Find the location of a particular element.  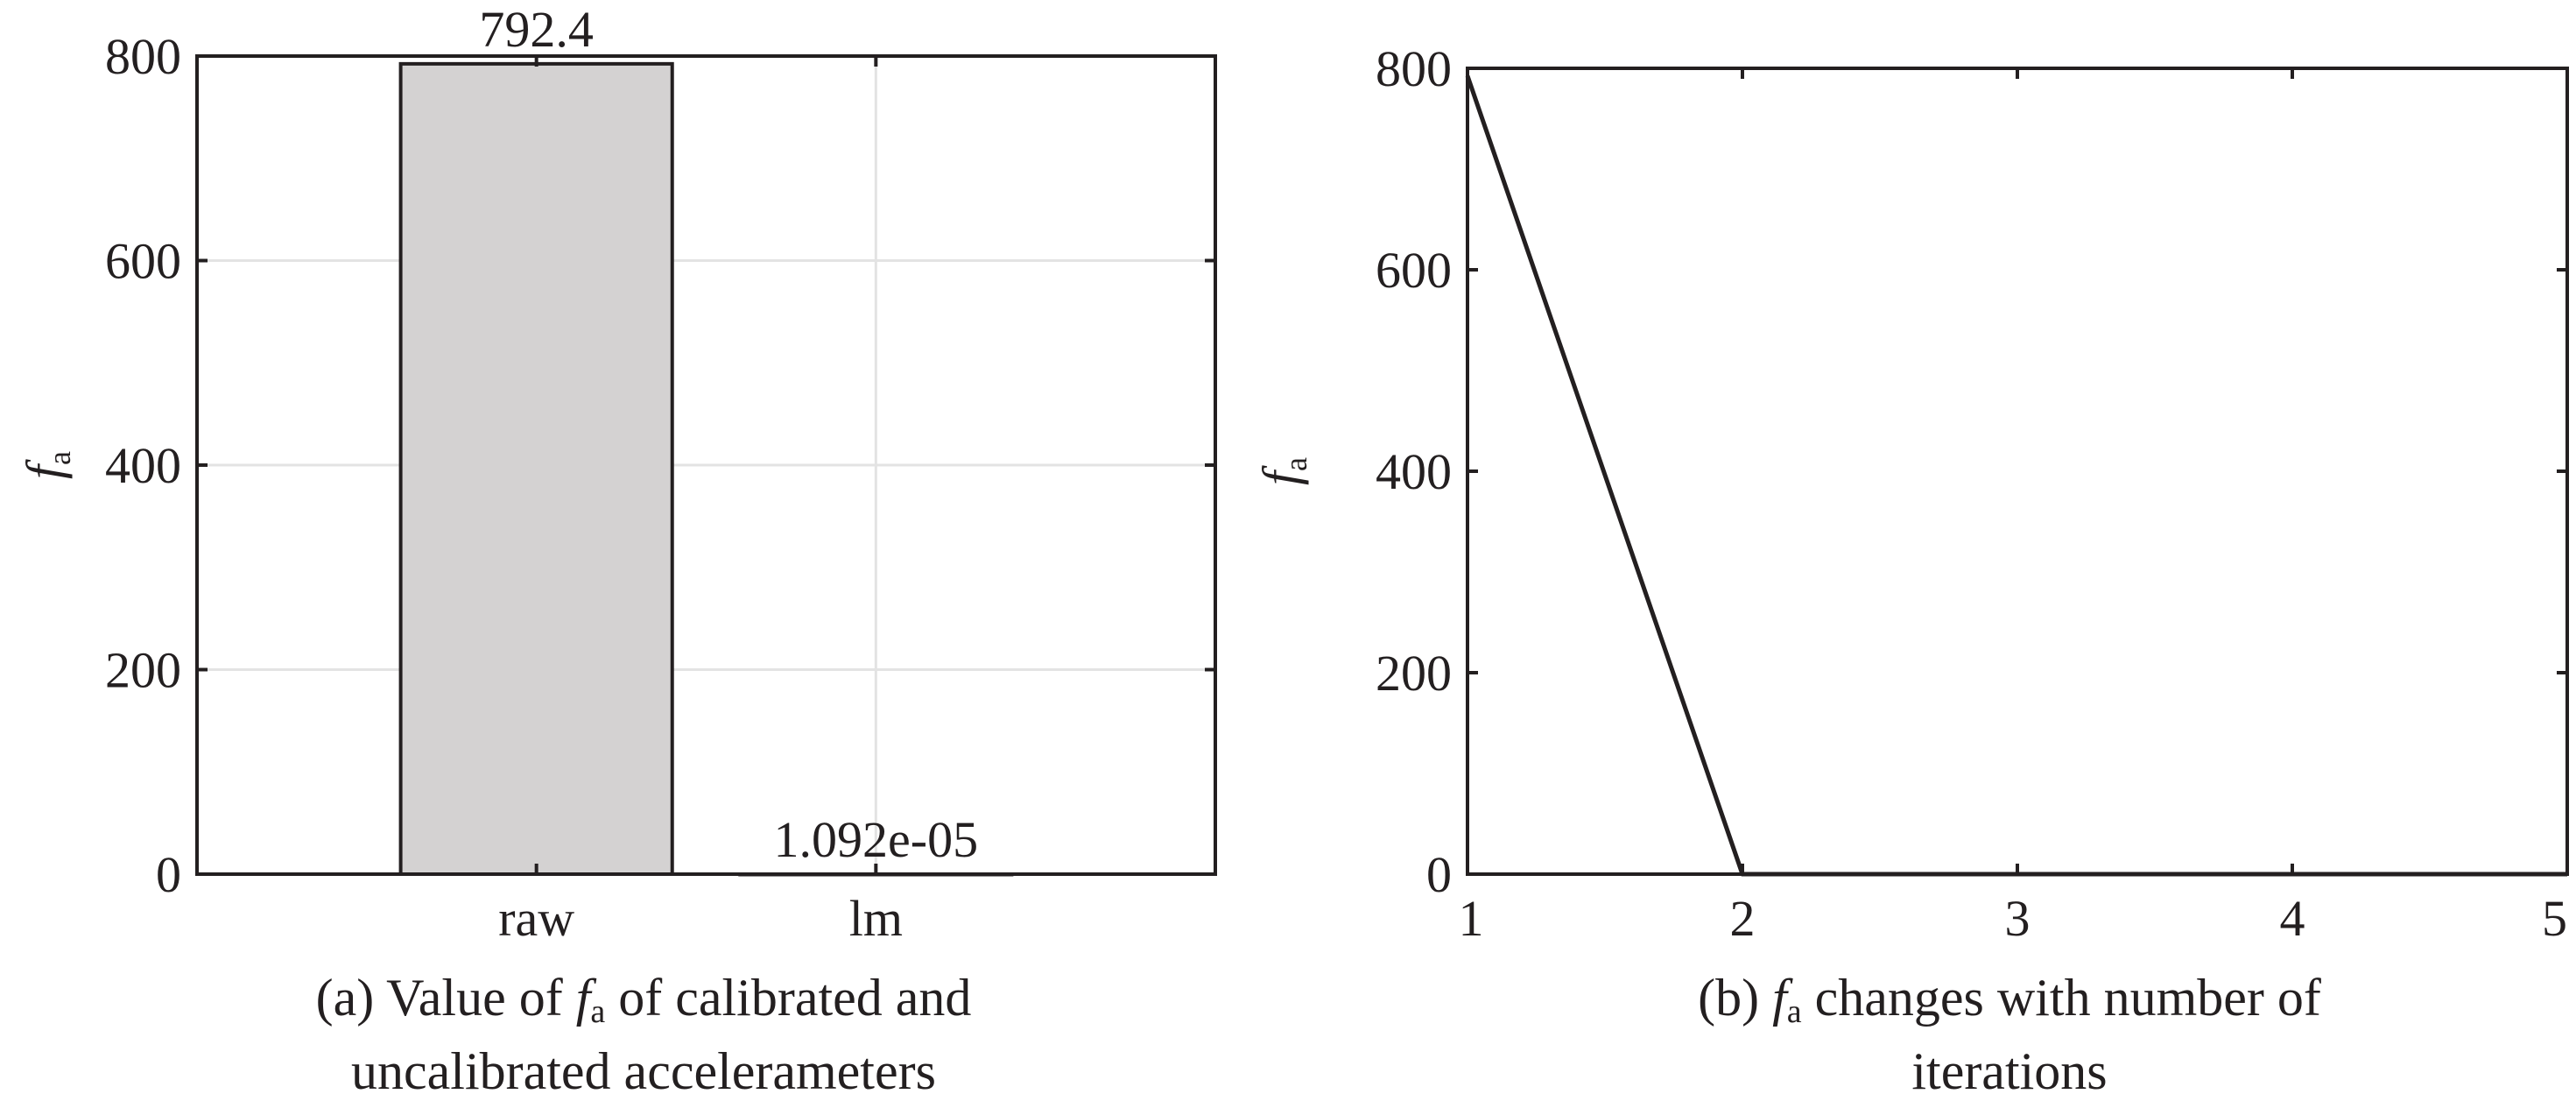

x-tick-label: 5 is located at coordinates (2554, 919).